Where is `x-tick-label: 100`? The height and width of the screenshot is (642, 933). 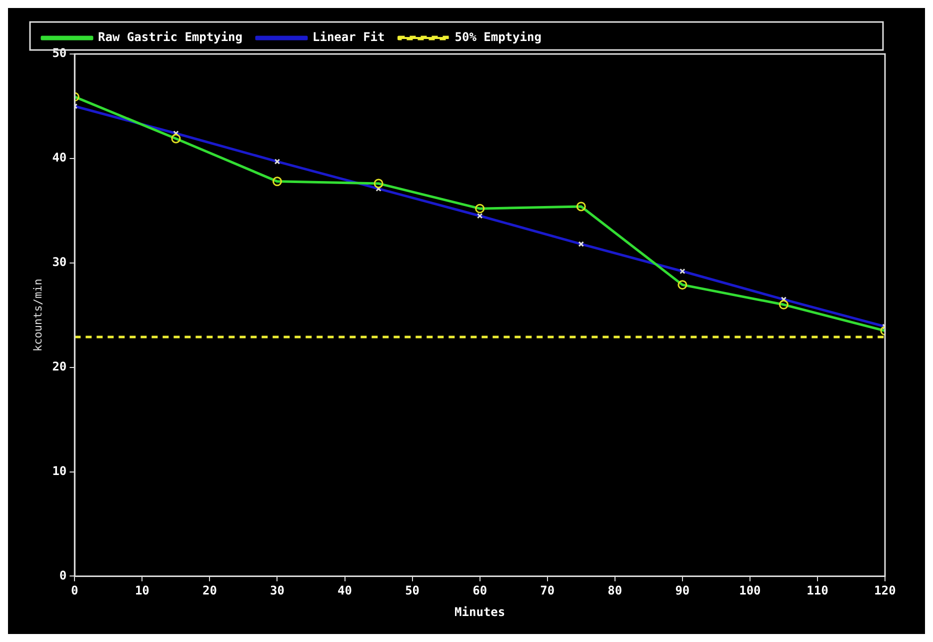
x-tick-label: 100 is located at coordinates (750, 591).